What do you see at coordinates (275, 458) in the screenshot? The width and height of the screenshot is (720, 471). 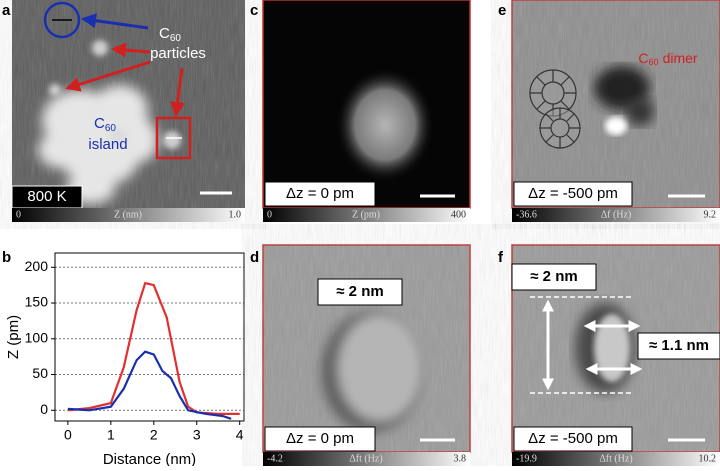 I see `cb-min: -4.2` at bounding box center [275, 458].